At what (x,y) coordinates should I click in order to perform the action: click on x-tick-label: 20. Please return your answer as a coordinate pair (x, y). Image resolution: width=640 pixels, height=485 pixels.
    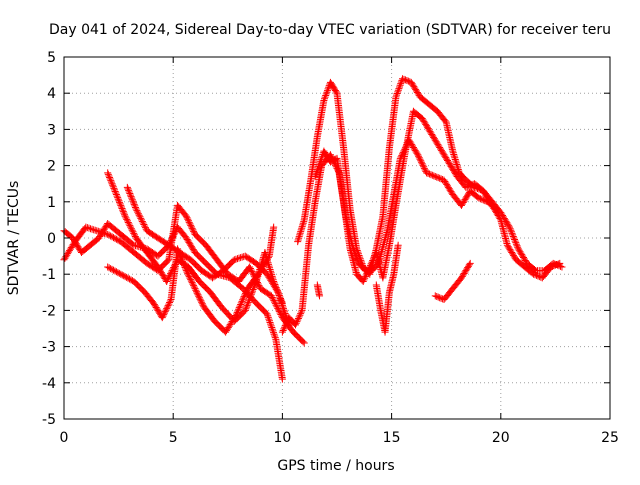
    Looking at the image, I should click on (501, 438).